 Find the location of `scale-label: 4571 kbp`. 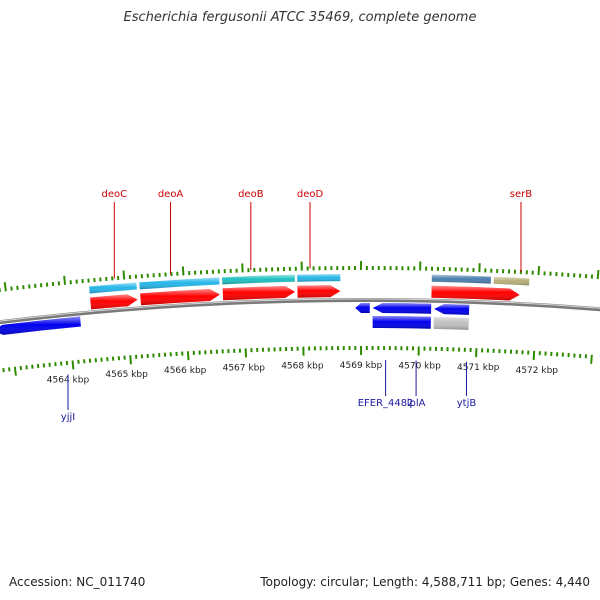

scale-label: 4571 kbp is located at coordinates (478, 368).